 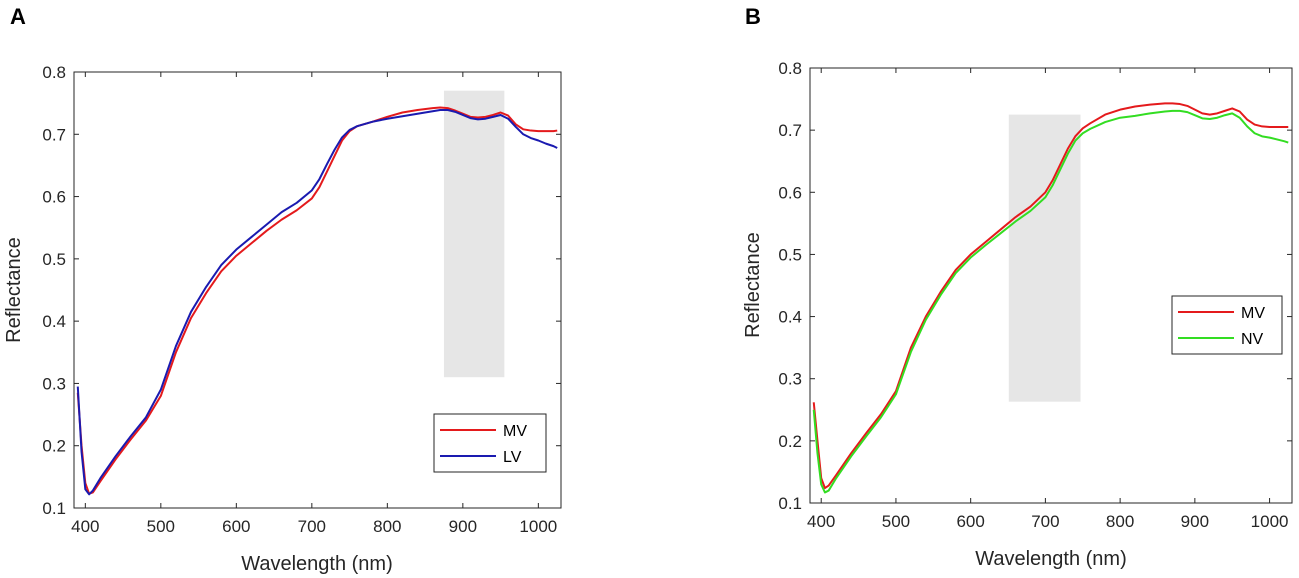 I want to click on legend-label-lv: LV, so click(x=512, y=457).